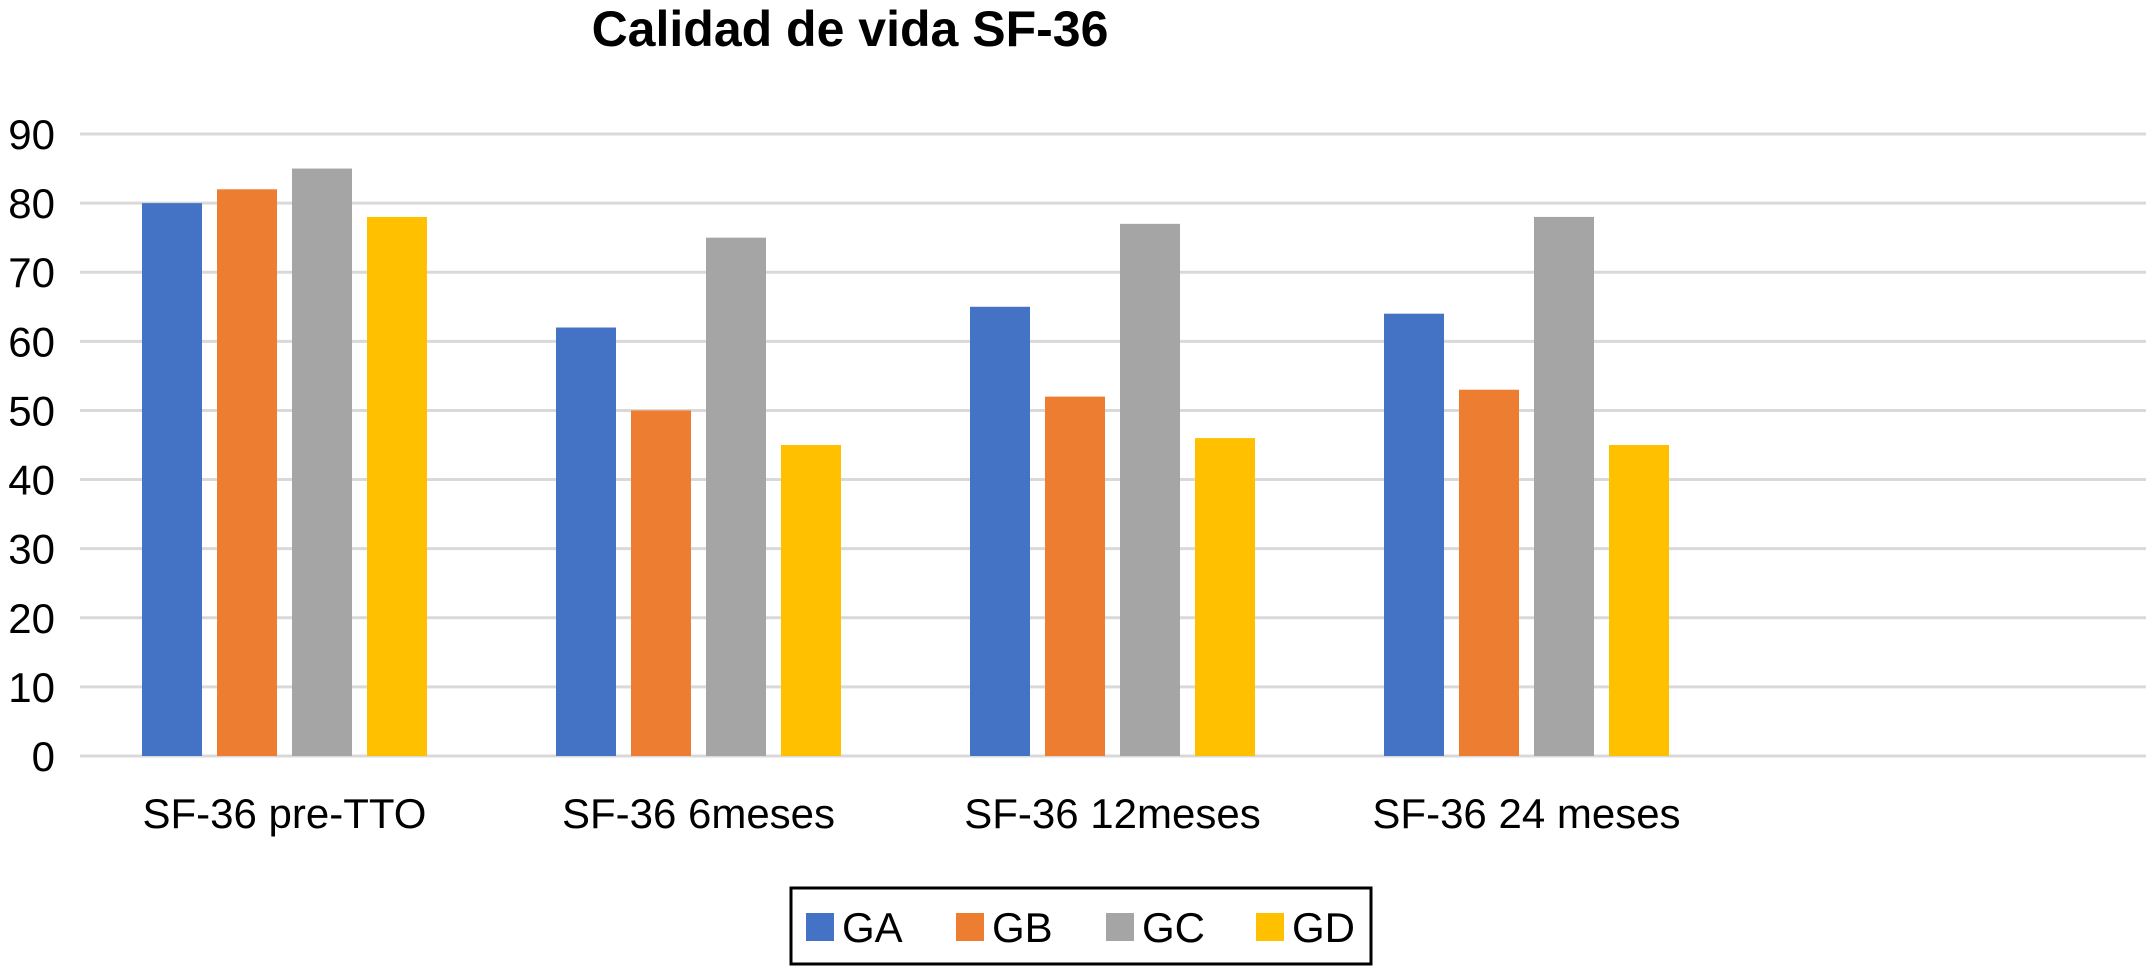 The width and height of the screenshot is (2146, 966). Describe the element at coordinates (820, 927) in the screenshot. I see `legend-swatch-ga` at that location.